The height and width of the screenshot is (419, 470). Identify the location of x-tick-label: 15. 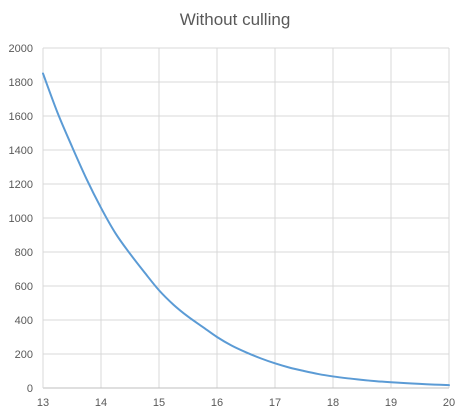
(159, 403).